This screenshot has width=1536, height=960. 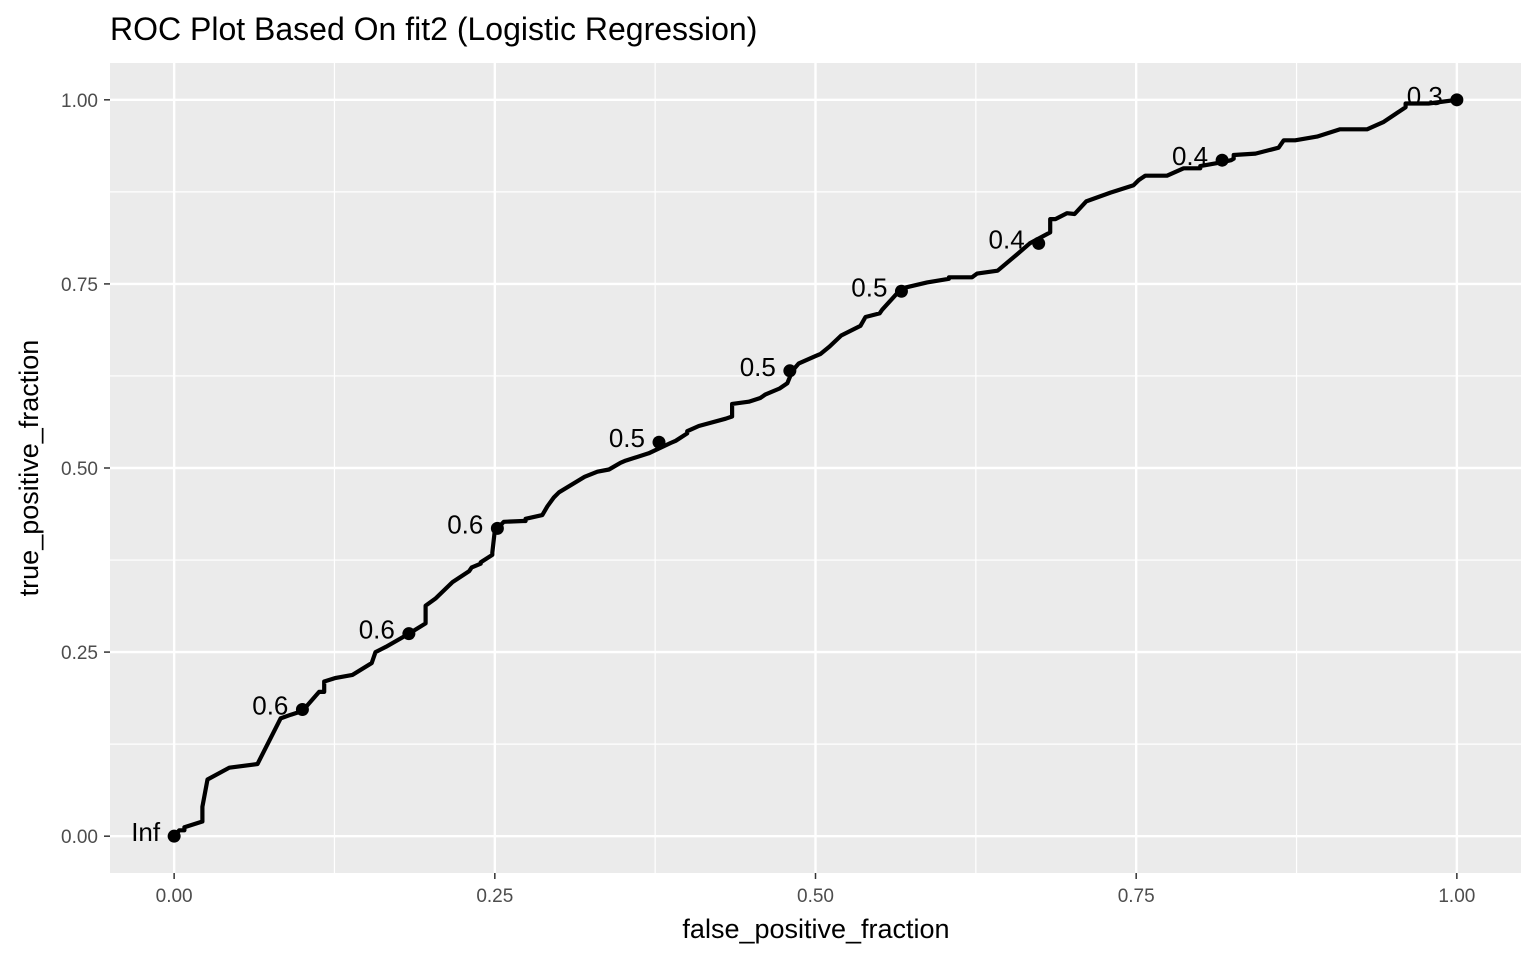 I want to click on x-tick-label: 0.25, so click(x=494, y=896).